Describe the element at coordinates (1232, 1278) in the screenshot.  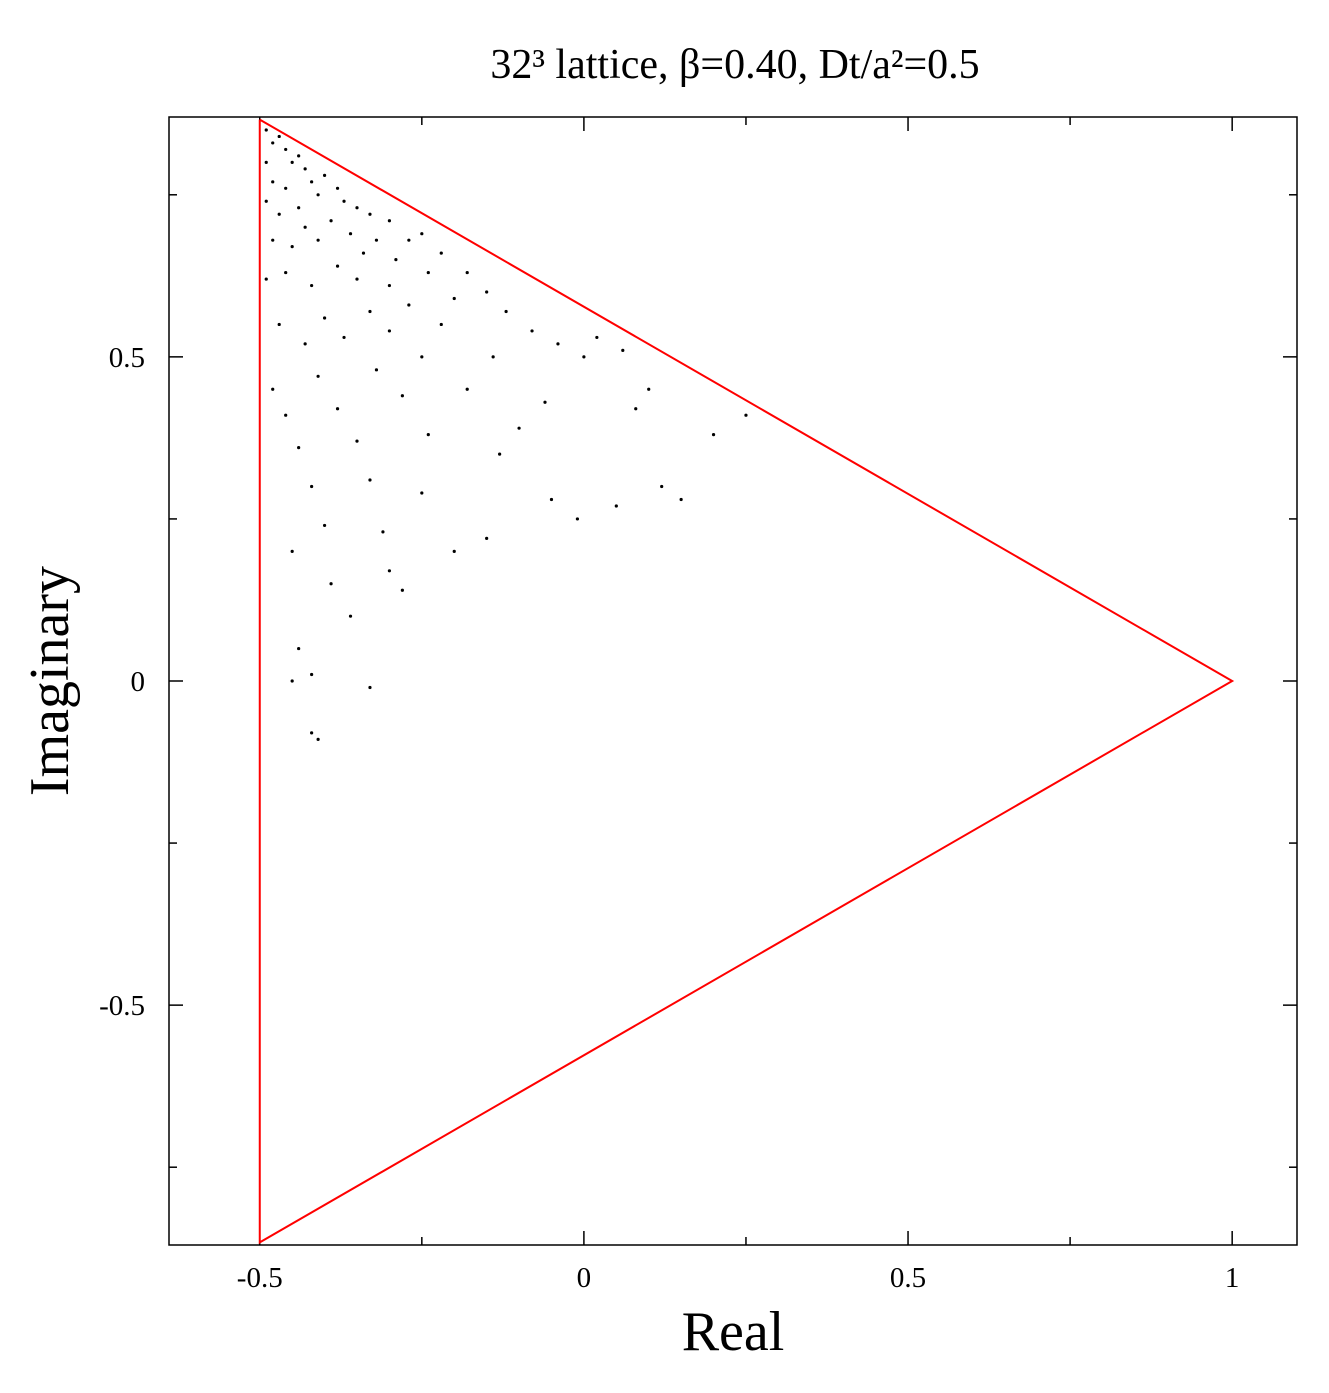
I see `x-tick-label: 1` at that location.